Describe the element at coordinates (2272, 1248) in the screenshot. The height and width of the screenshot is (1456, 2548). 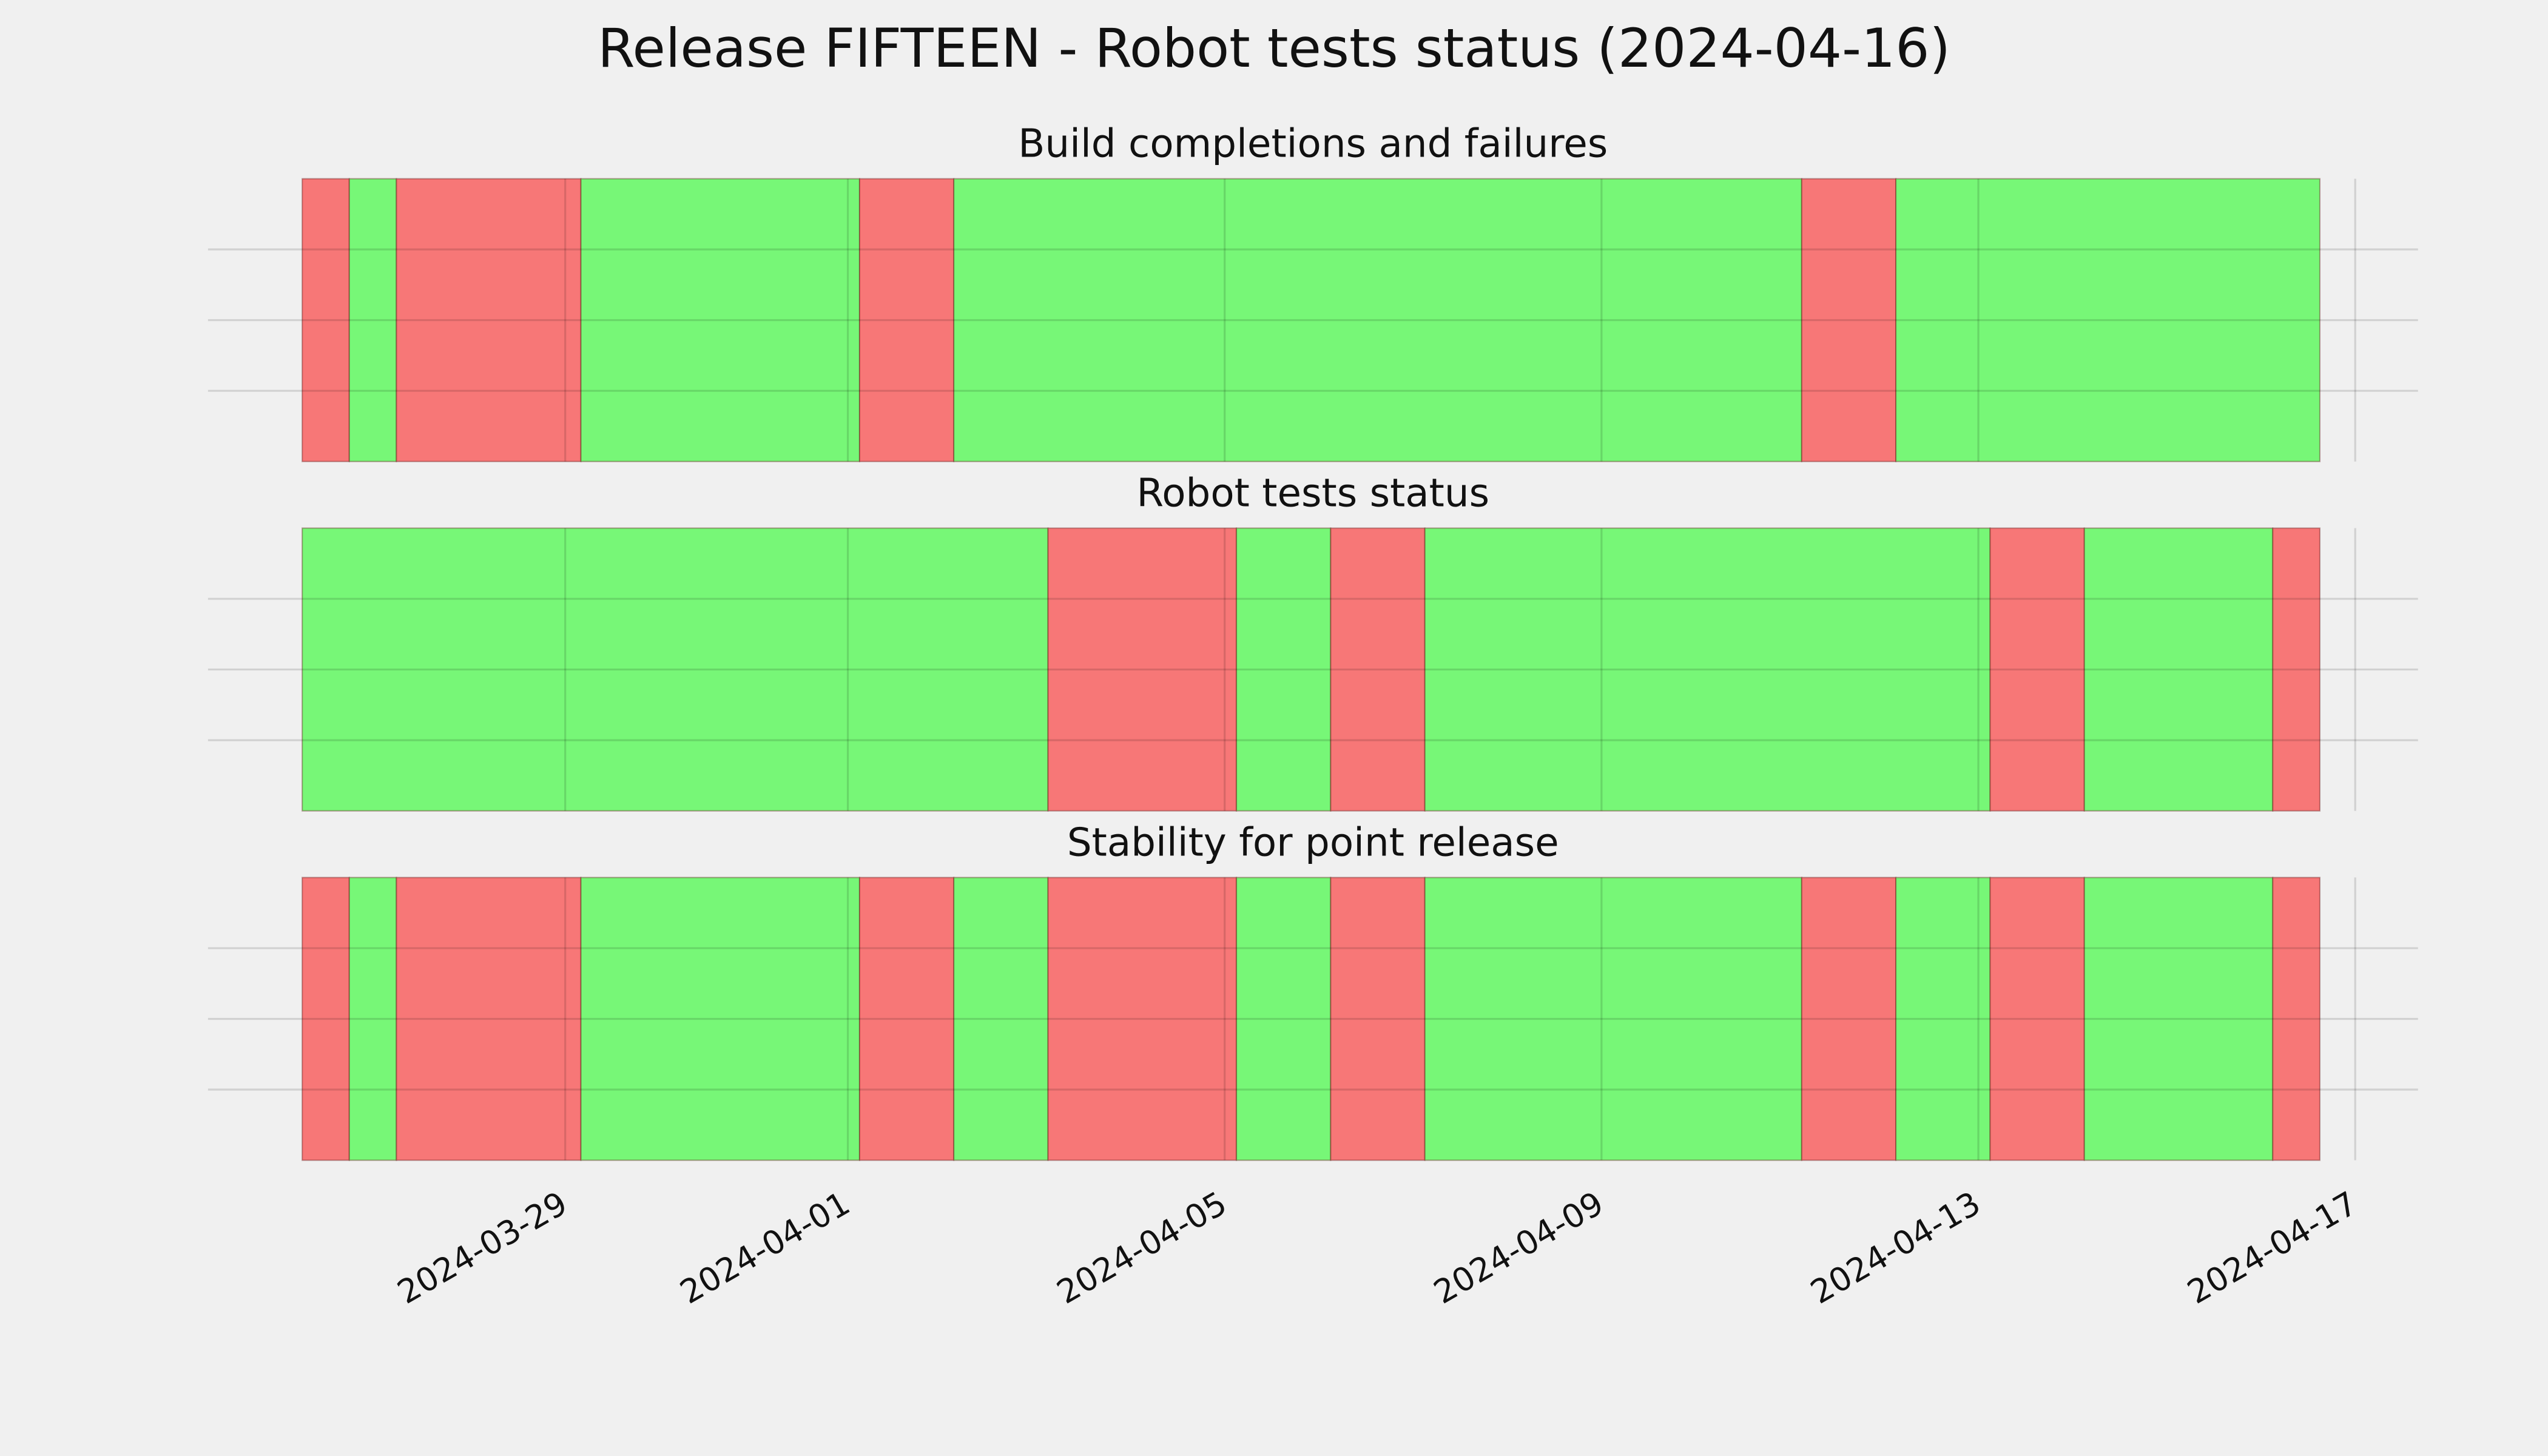
I see `x-tick-label: 2024-04-17` at that location.